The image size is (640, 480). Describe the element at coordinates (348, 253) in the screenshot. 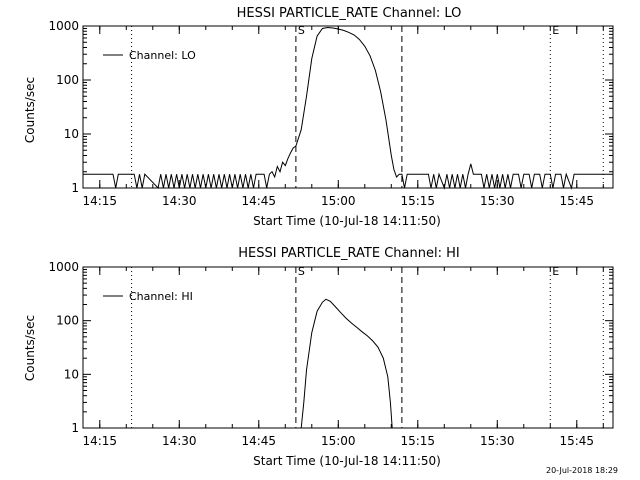

I see `chart-title: HESSI PARTICLE_RATE Channel: HI` at that location.